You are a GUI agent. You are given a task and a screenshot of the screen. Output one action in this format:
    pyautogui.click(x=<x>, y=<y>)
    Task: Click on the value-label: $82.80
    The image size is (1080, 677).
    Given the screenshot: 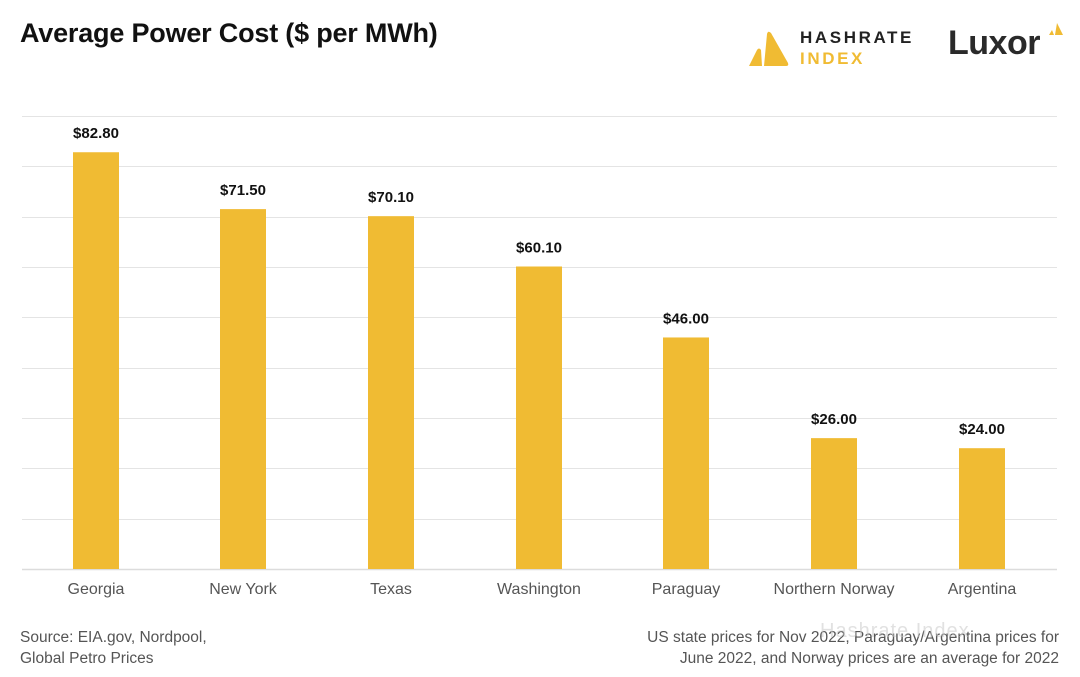 What is the action you would take?
    pyautogui.click(x=96, y=133)
    